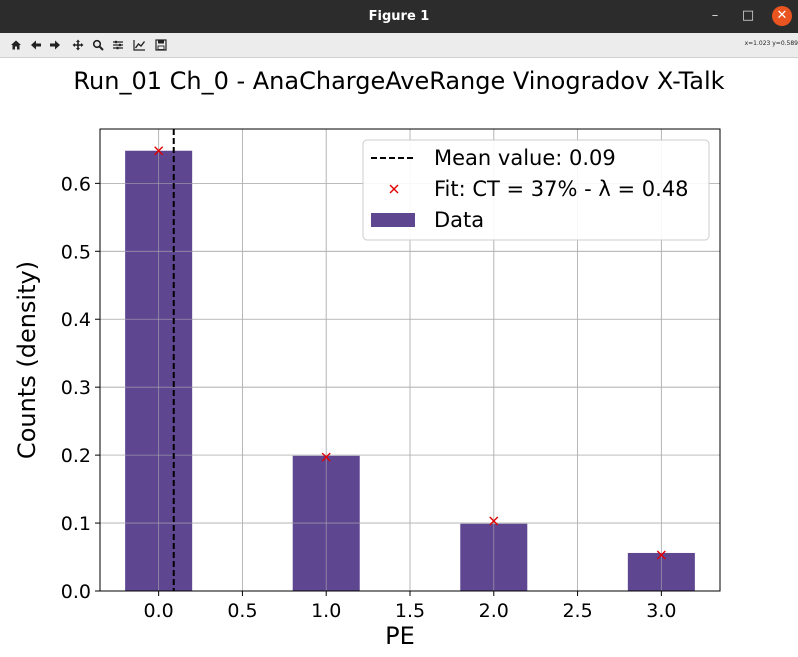  What do you see at coordinates (76, 388) in the screenshot?
I see `y-tick-label: 0.3` at bounding box center [76, 388].